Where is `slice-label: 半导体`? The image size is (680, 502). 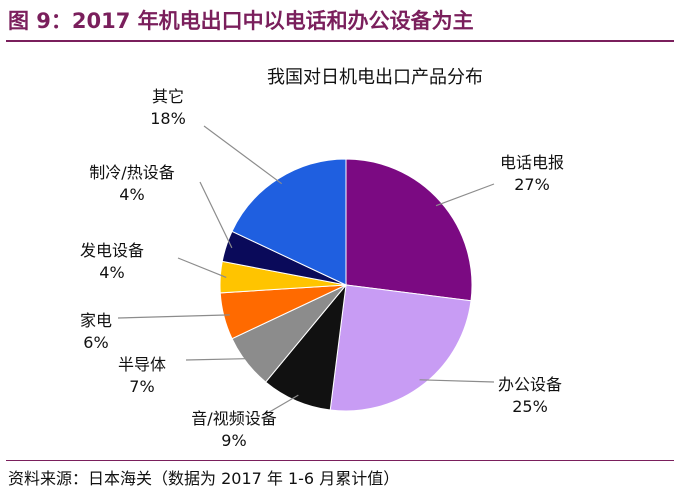 slice-label: 半导体 is located at coordinates (142, 364).